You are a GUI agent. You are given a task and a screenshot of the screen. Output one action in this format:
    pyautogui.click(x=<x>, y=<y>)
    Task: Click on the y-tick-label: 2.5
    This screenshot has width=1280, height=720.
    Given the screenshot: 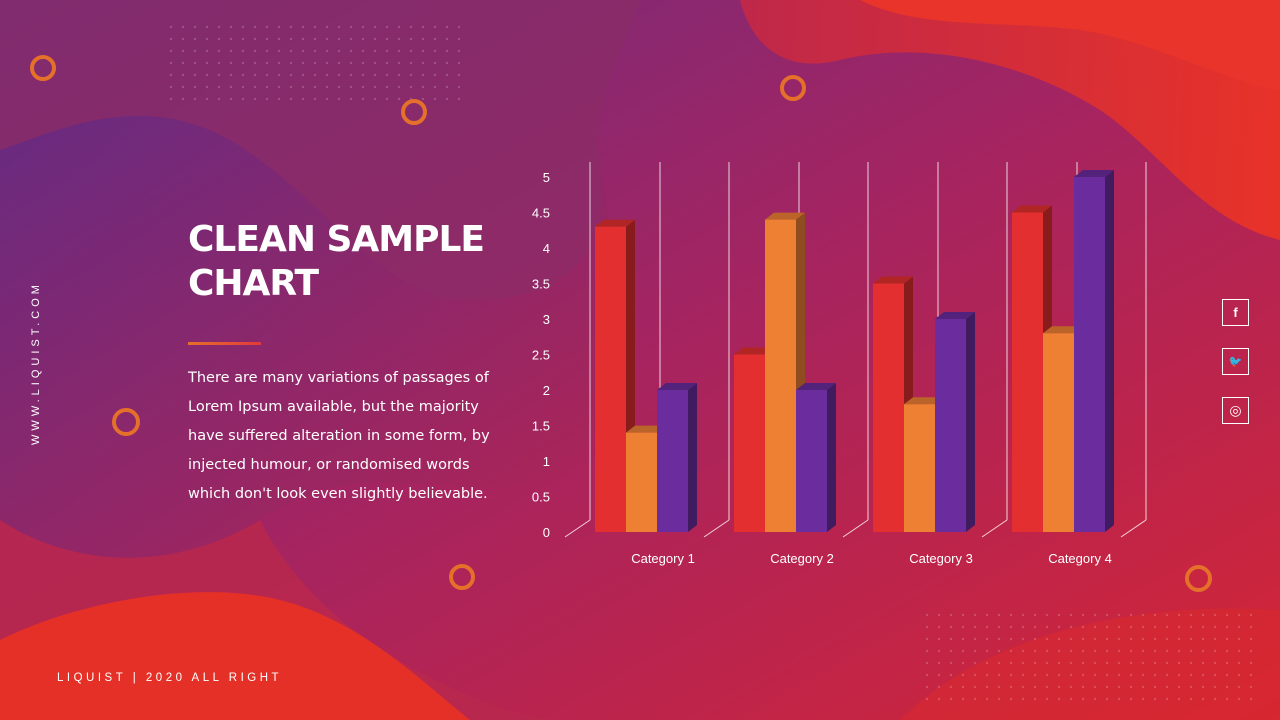 What is the action you would take?
    pyautogui.click(x=541, y=355)
    